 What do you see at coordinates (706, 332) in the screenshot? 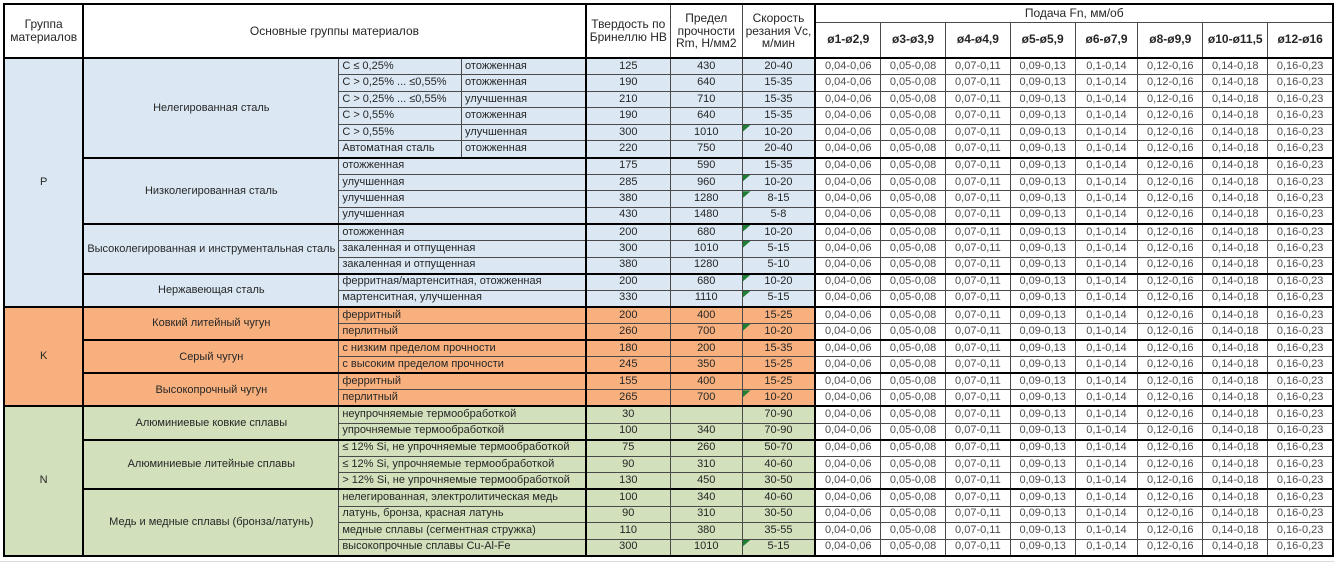
I see `cell-tensile: 700` at bounding box center [706, 332].